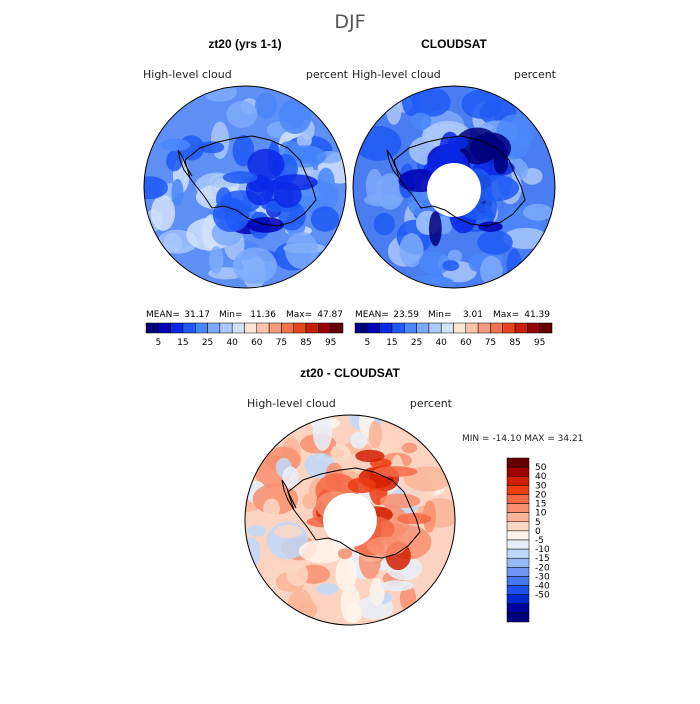 This screenshot has height=704, width=700. I want to click on panel-c-colorbar-label: 5, so click(538, 523).